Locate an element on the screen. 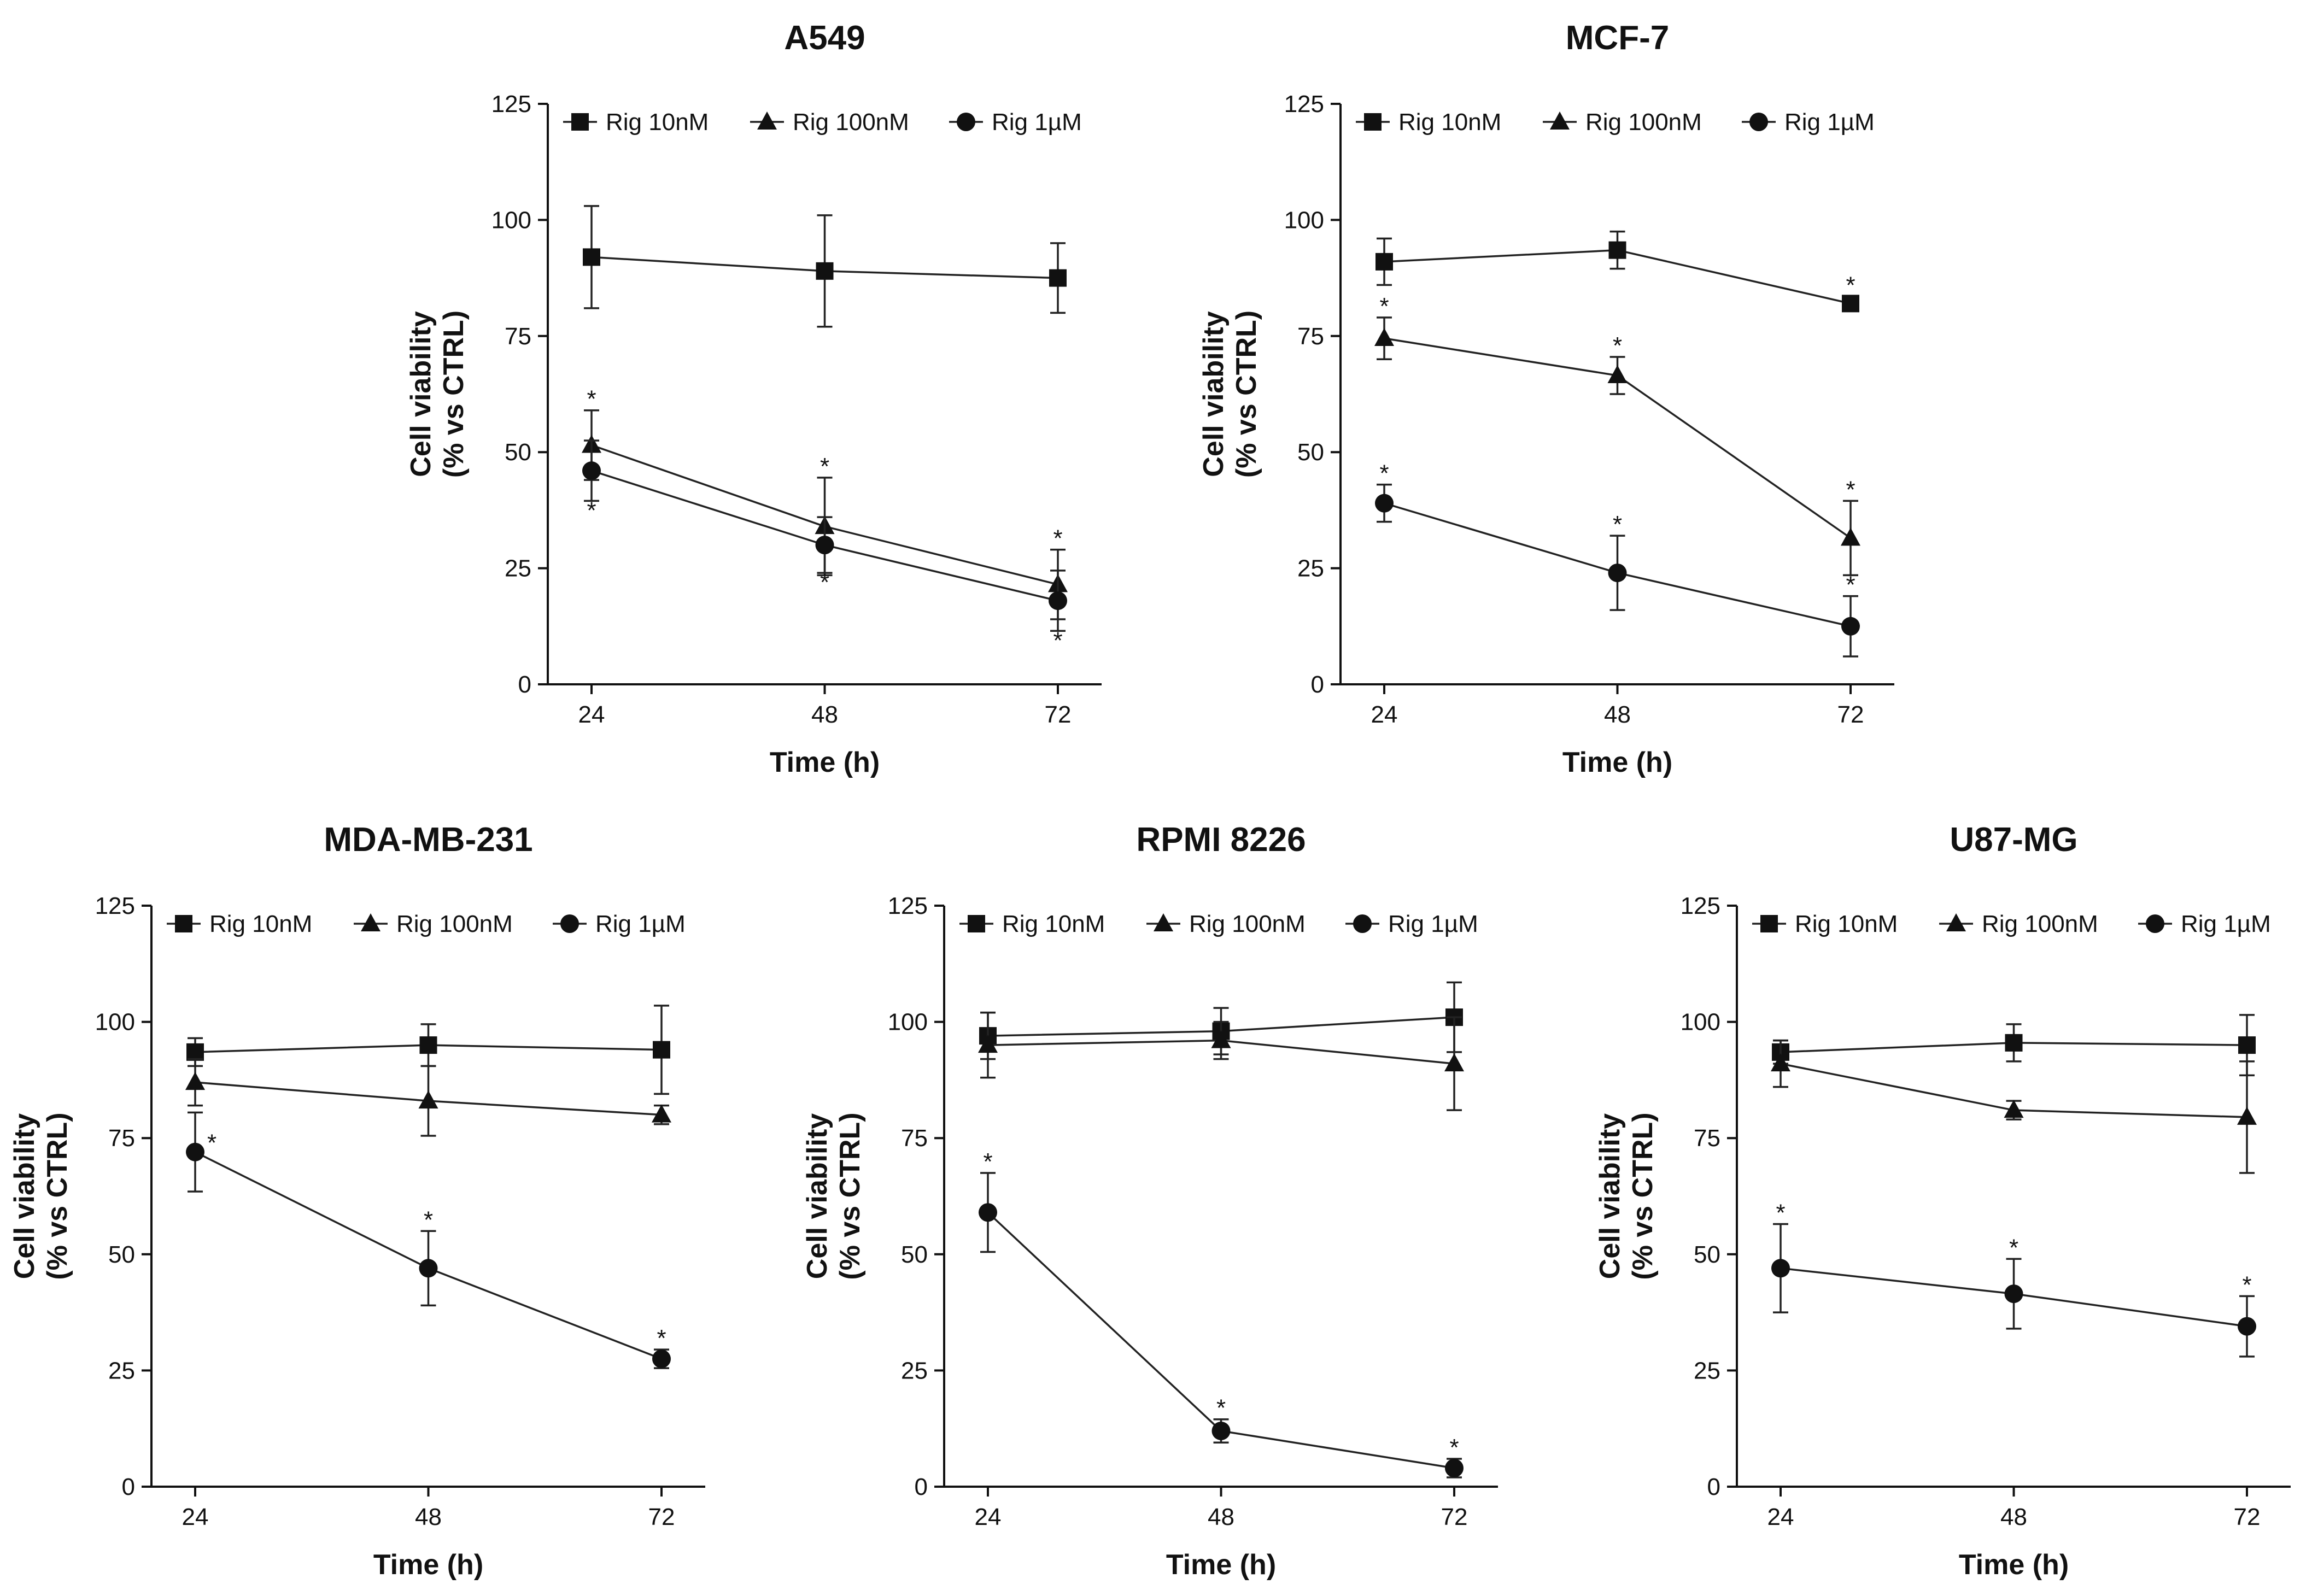 The image size is (2312, 1596). panel-title: U87-MG is located at coordinates (2013, 840).